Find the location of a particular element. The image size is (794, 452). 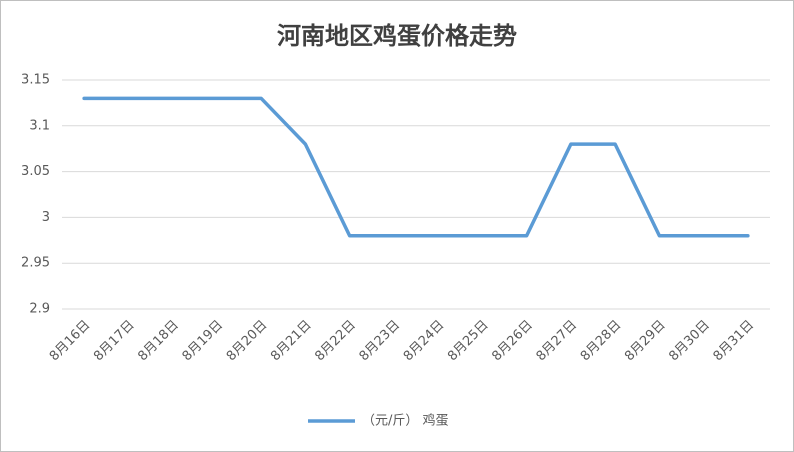

legend-label: （元/斤） 鸡蛋 is located at coordinates (405, 421).